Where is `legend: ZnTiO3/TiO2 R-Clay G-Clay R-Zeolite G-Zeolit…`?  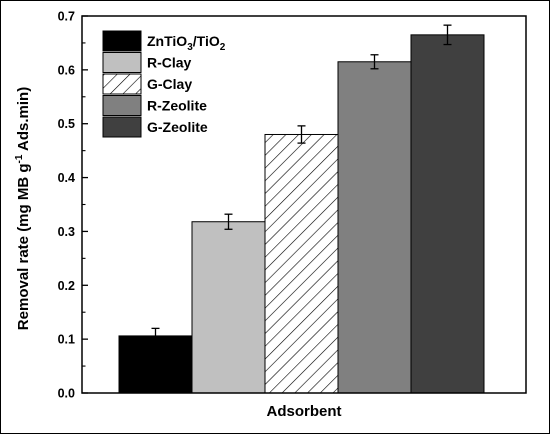 legend: ZnTiO3/TiO2 R-Clay G-Clay R-Zeolite G-Zeolit… is located at coordinates (164, 84).